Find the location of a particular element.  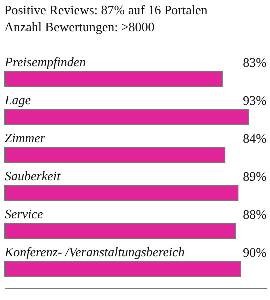

data-label: 90% is located at coordinates (255, 252).